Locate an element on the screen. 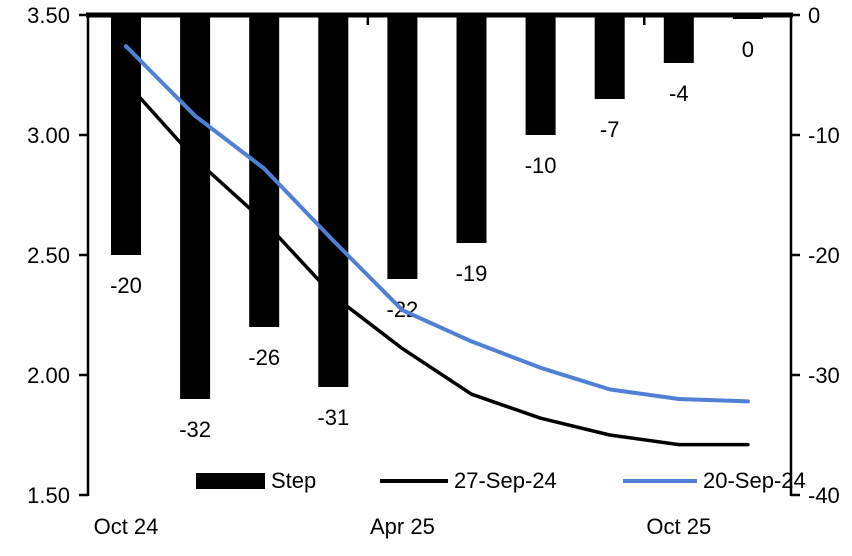 Image resolution: width=852 pixels, height=556 pixels. step-bar-swatch-icon is located at coordinates (230, 481).